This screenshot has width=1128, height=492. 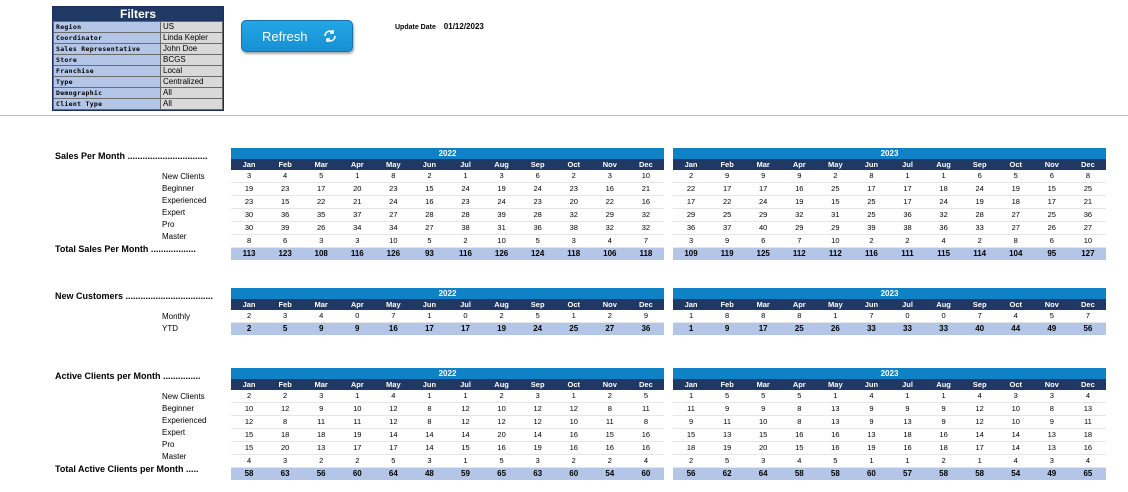 What do you see at coordinates (573, 188) in the screenshot?
I see `data-cell: 23` at bounding box center [573, 188].